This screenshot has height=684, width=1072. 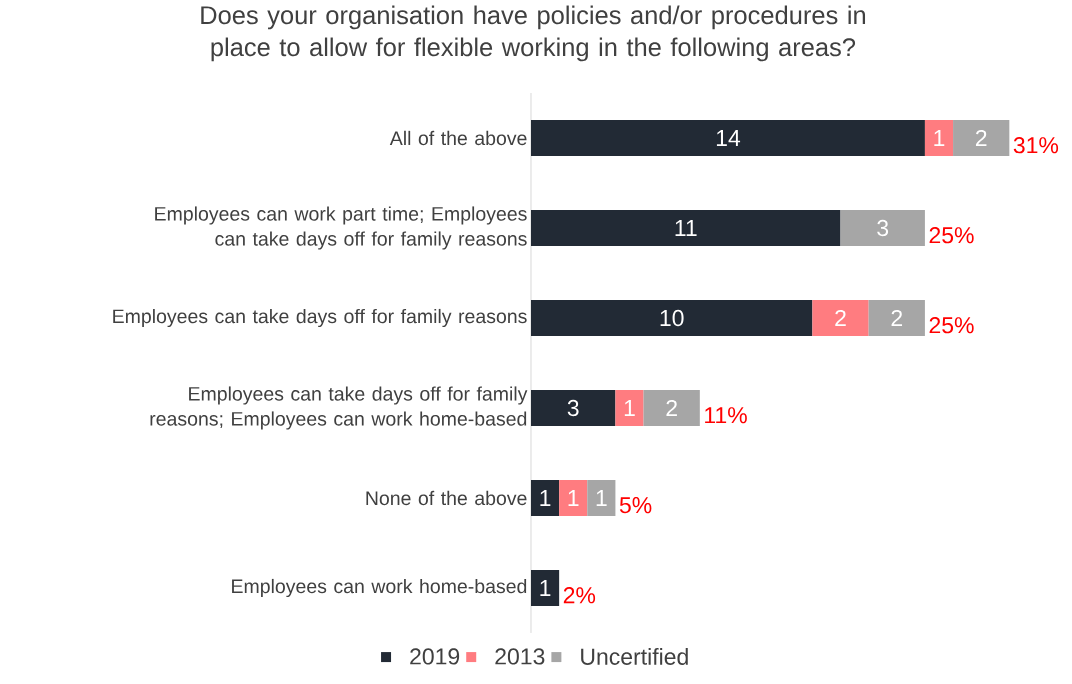 I want to click on annotation: 31%, so click(x=1036, y=145).